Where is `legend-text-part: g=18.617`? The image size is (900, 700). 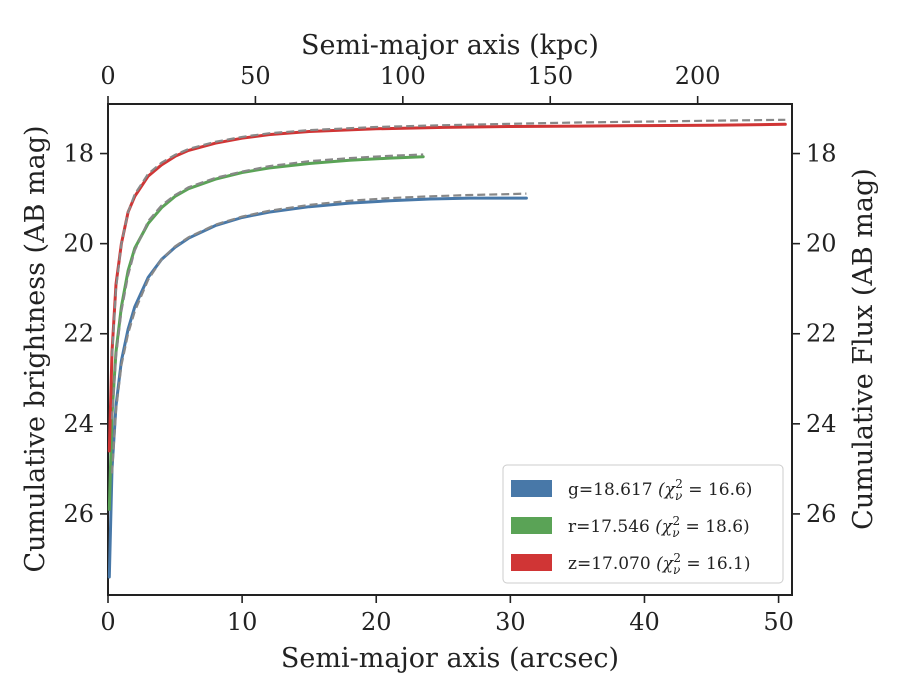
legend-text-part: g=18.617 is located at coordinates (613, 490).